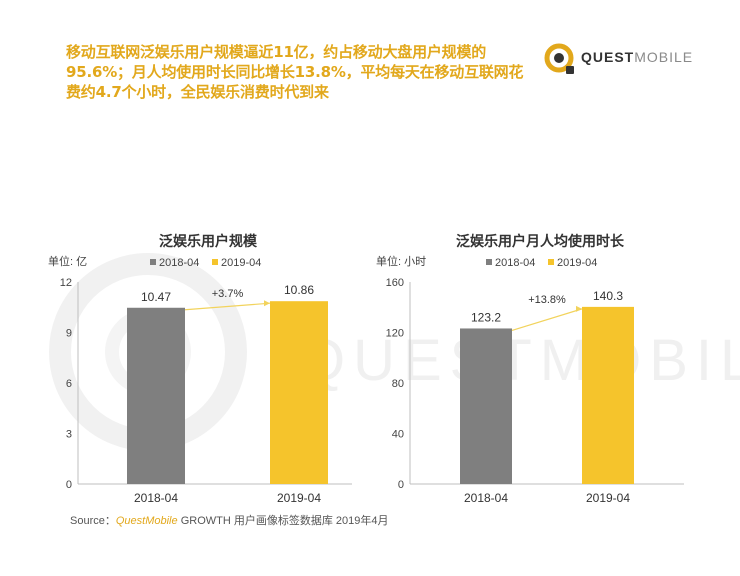  What do you see at coordinates (398, 384) in the screenshot?
I see `y-tick-label: 80` at bounding box center [398, 384].